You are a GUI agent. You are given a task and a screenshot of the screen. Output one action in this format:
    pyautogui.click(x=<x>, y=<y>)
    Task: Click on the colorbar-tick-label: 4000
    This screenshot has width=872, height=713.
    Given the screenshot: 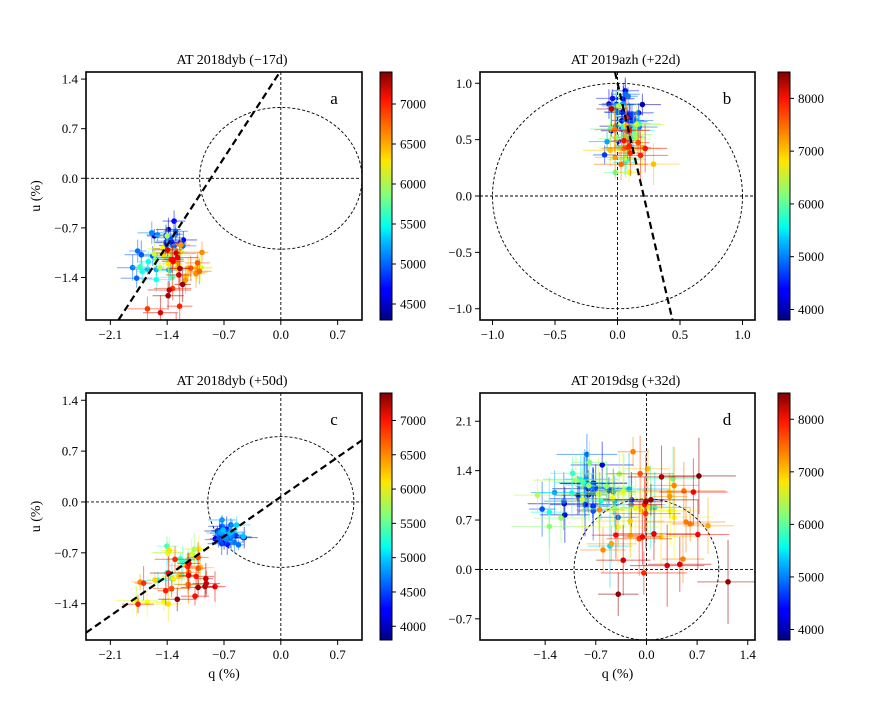 What is the action you would take?
    pyautogui.click(x=413, y=626)
    